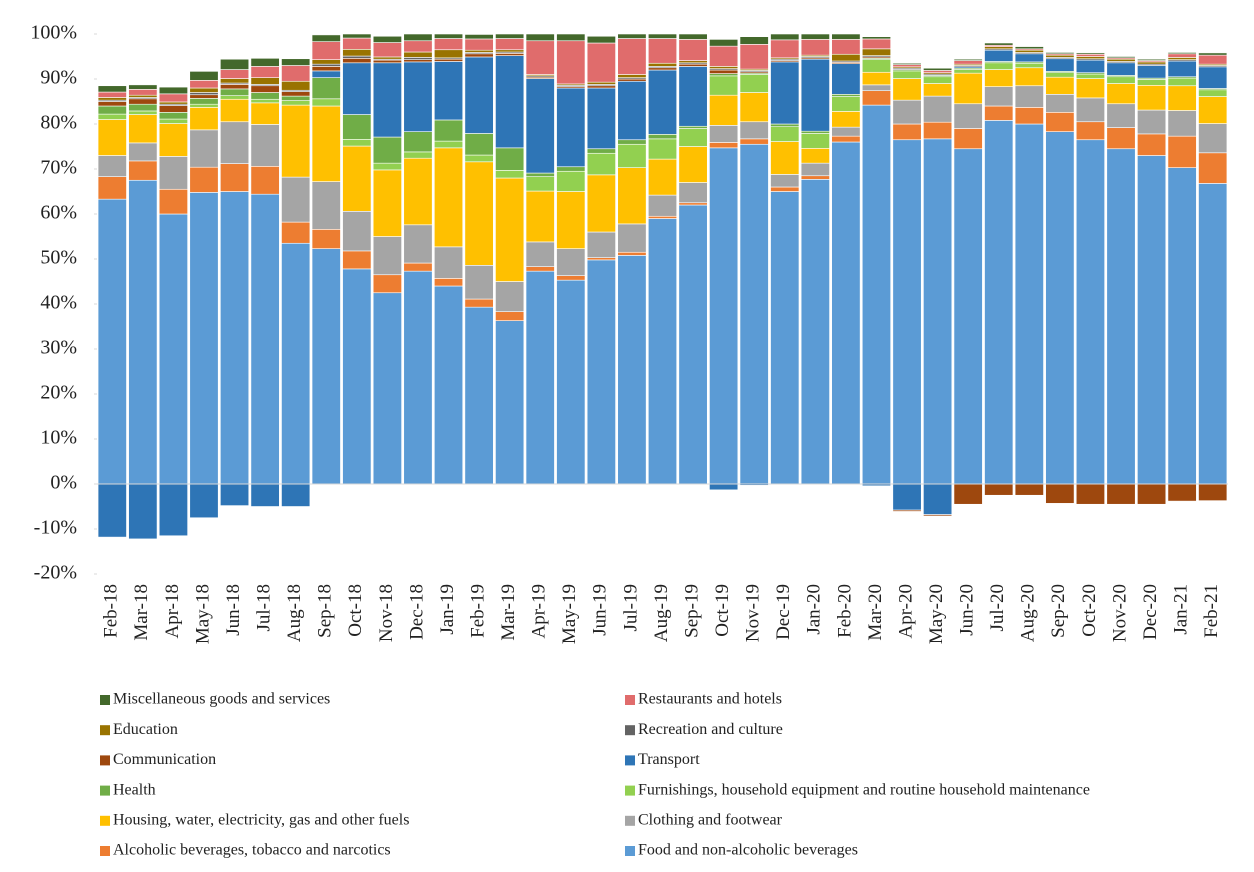 This screenshot has width=1254, height=872. I want to click on legend-label: Transport, so click(669, 759).